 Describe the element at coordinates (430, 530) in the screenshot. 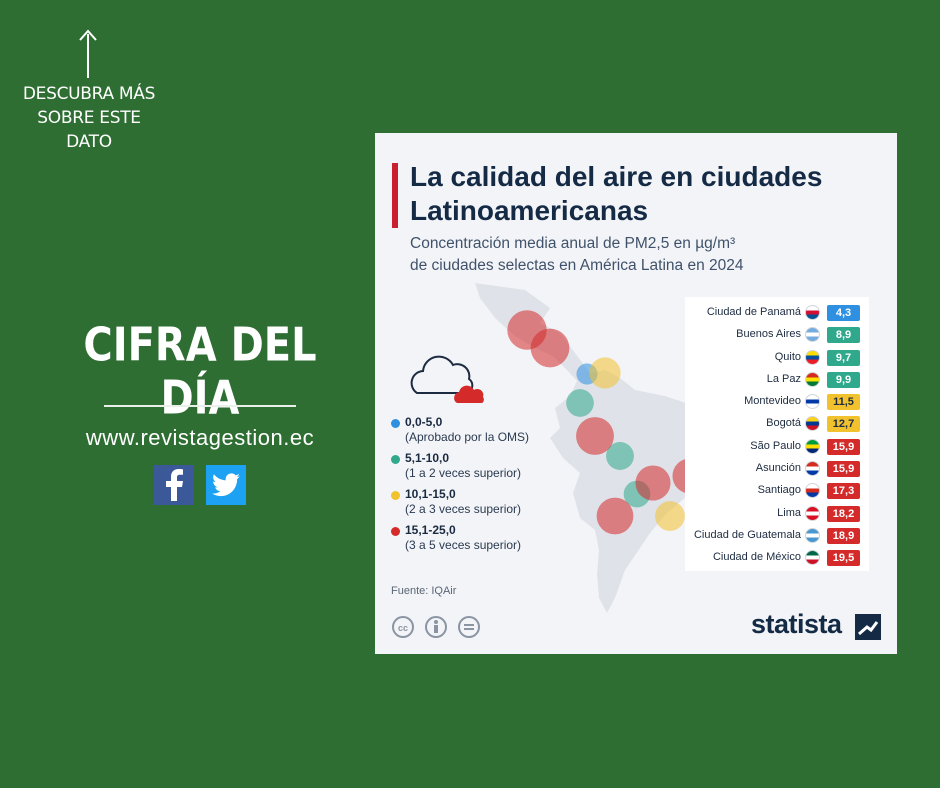

I see `legend-range: 15,1-25,0` at that location.